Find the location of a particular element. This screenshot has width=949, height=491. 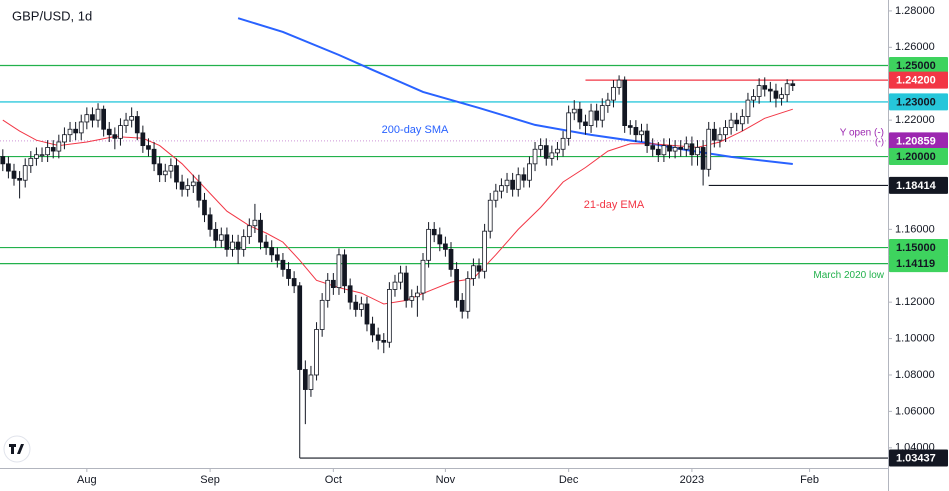

level-label: 1.03437 is located at coordinates (916, 458).